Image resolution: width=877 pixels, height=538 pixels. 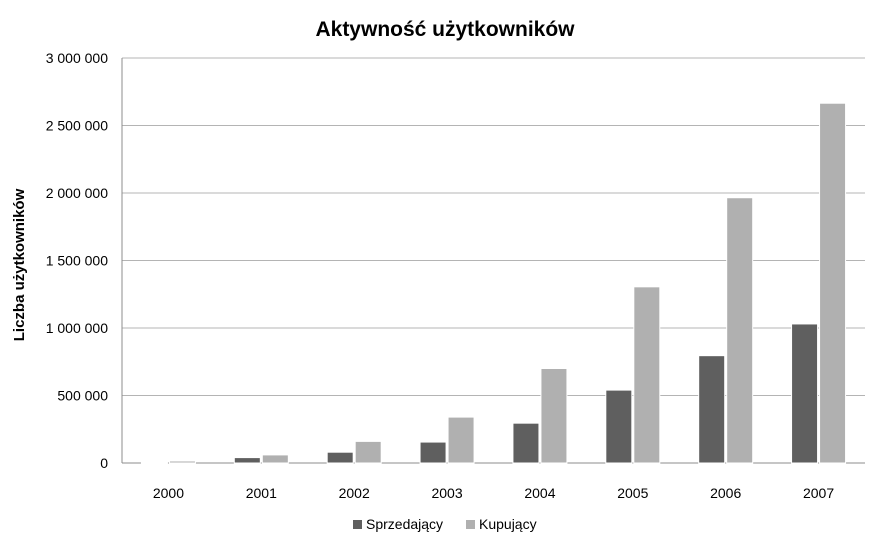 What do you see at coordinates (261, 493) in the screenshot?
I see `x-tick-label: 2001` at bounding box center [261, 493].